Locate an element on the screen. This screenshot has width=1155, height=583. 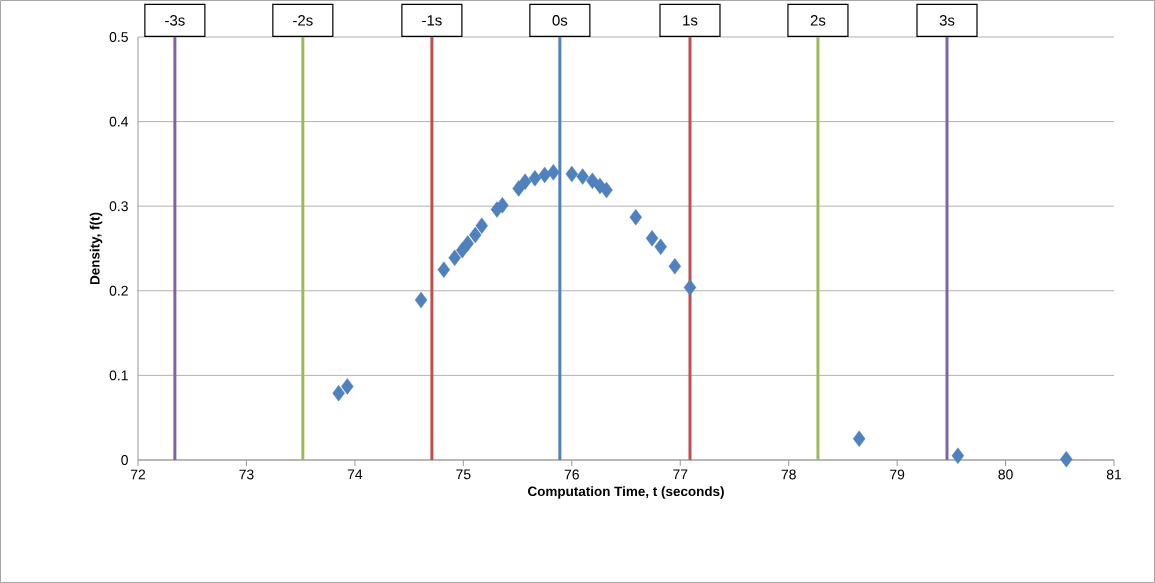
x-tick-label: 75 is located at coordinates (463, 474).